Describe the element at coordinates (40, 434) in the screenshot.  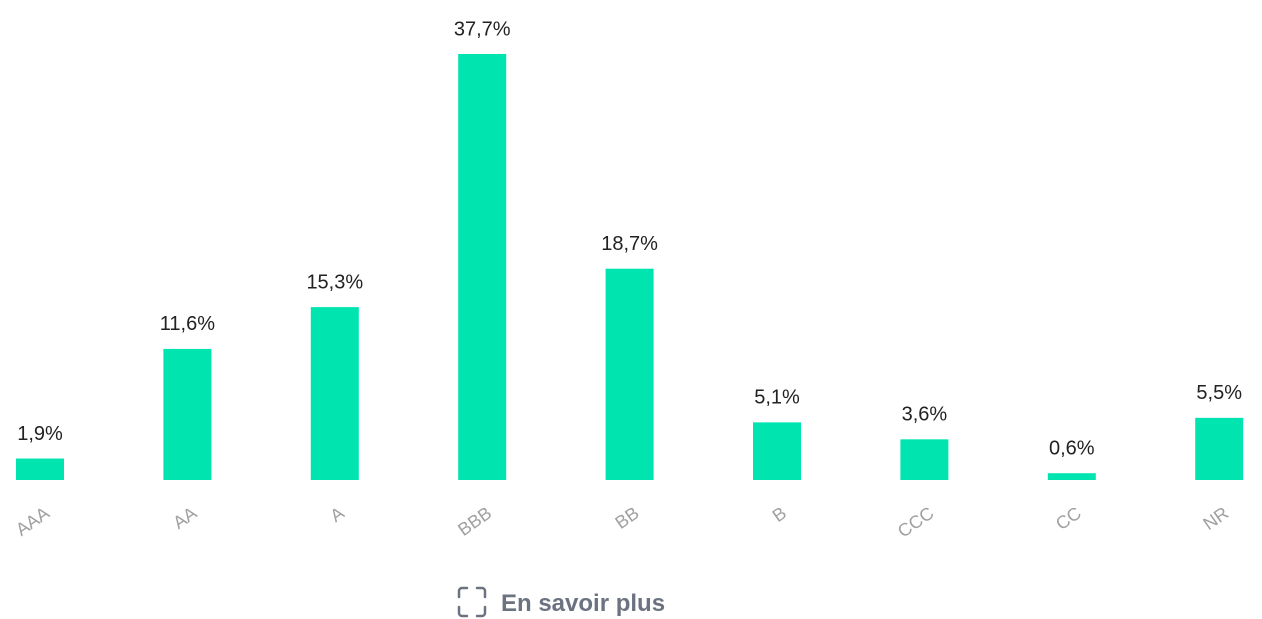
I see `data-label: 1,9%` at that location.